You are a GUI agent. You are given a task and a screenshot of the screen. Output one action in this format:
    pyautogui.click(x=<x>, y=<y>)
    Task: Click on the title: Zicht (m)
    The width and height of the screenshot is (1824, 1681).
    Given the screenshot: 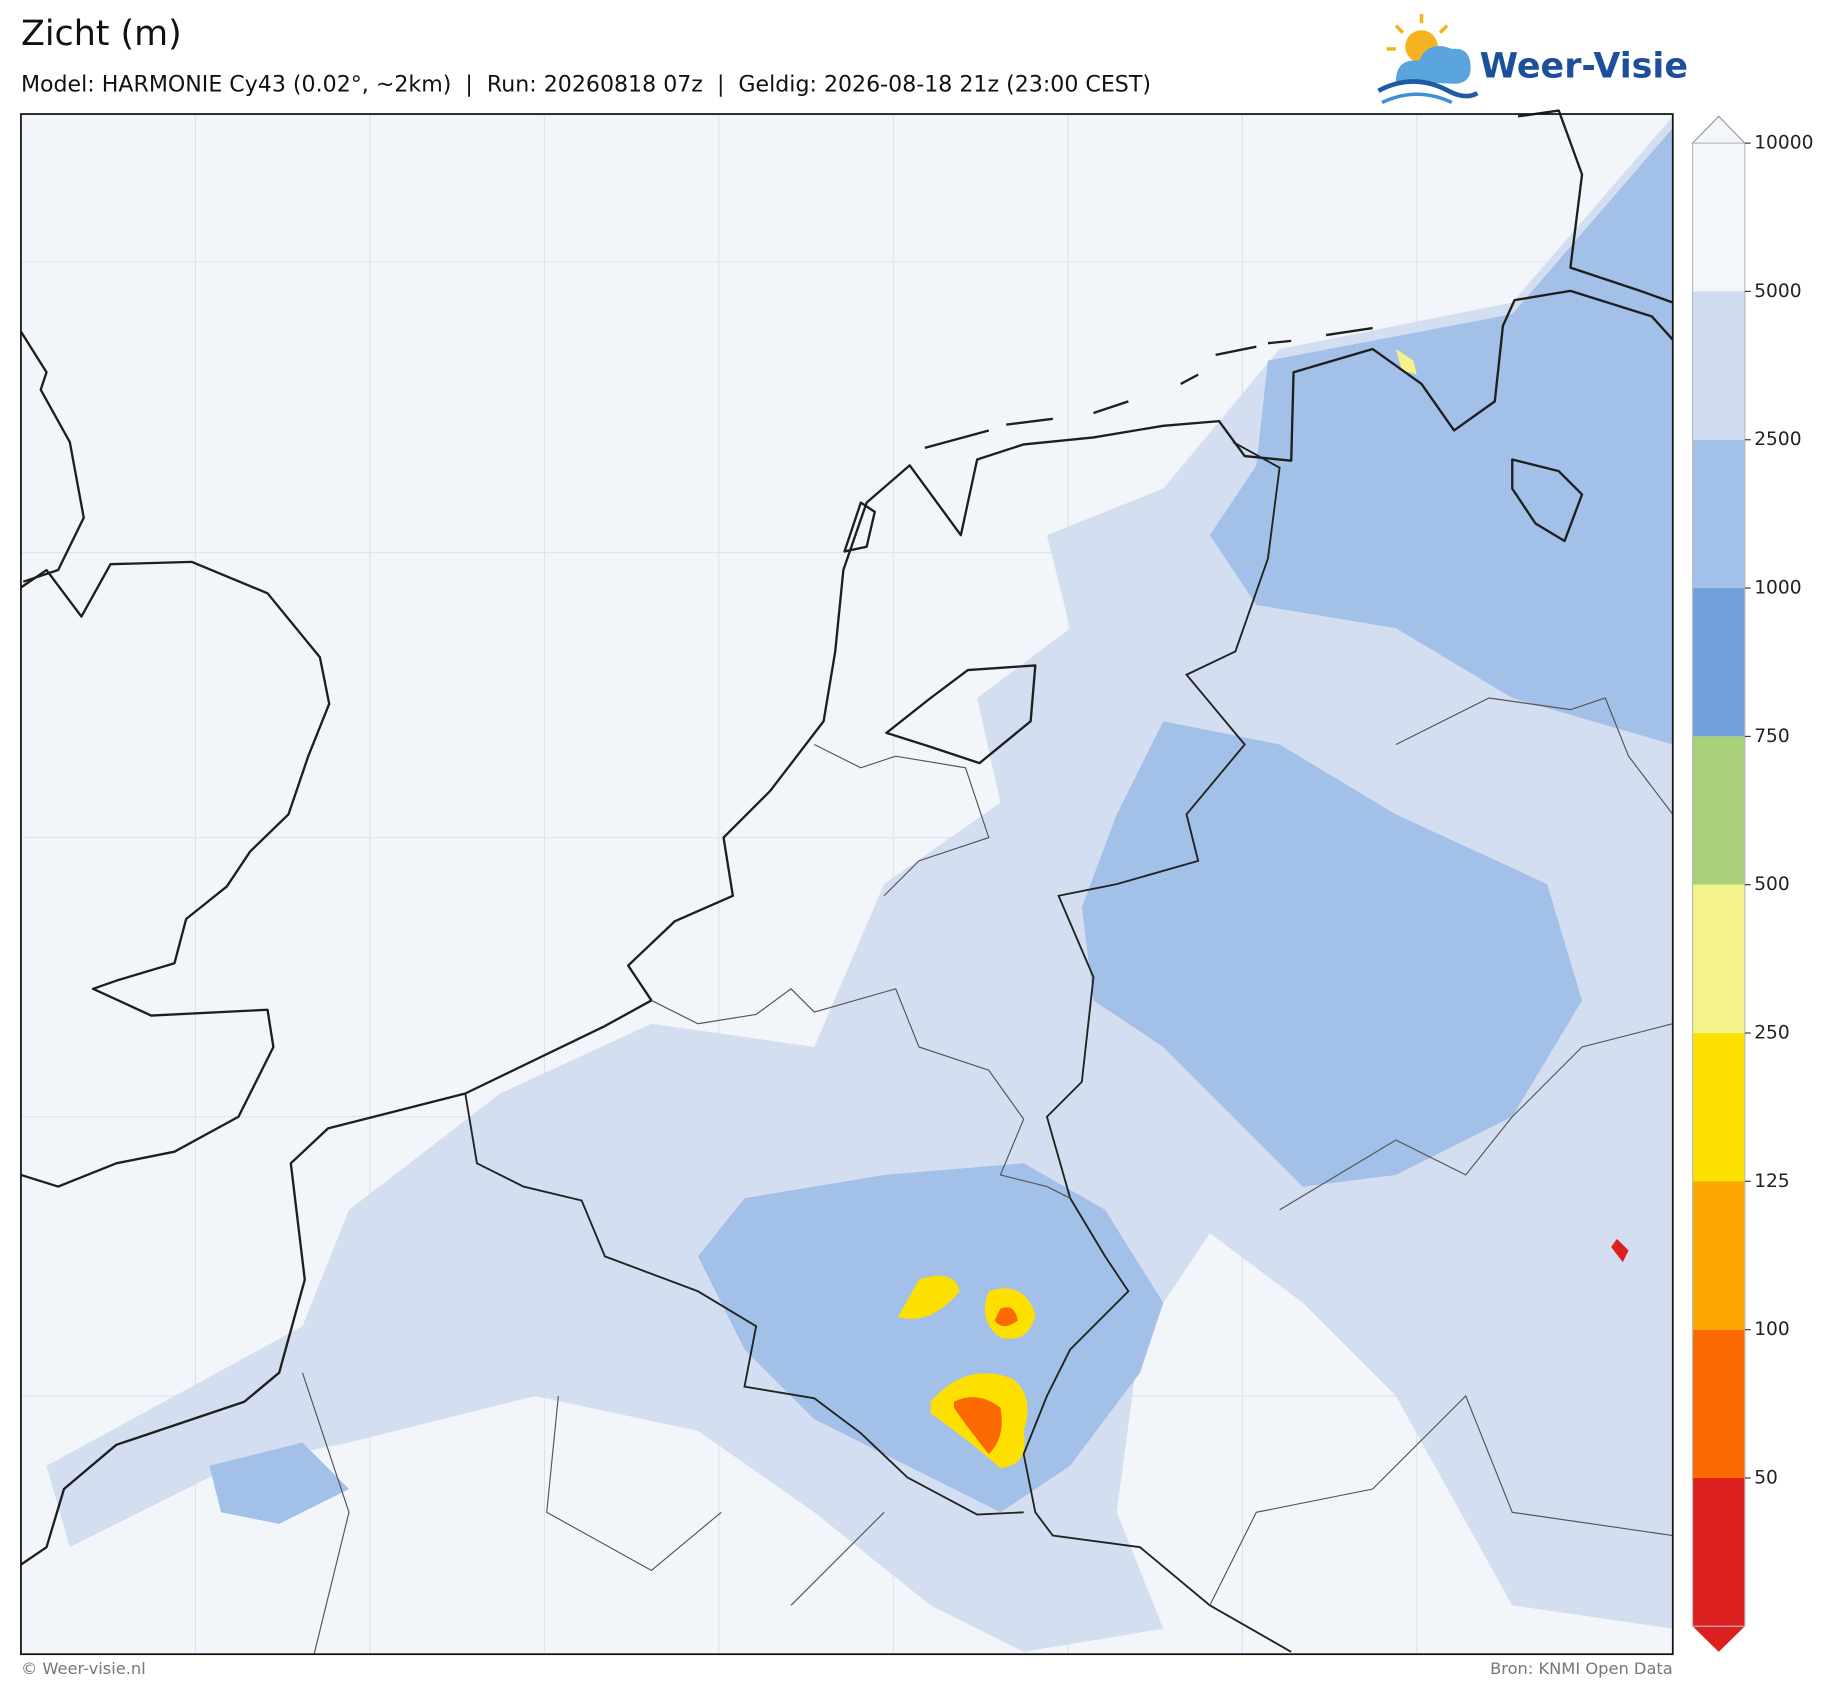 What is the action you would take?
    pyautogui.click(x=101, y=34)
    